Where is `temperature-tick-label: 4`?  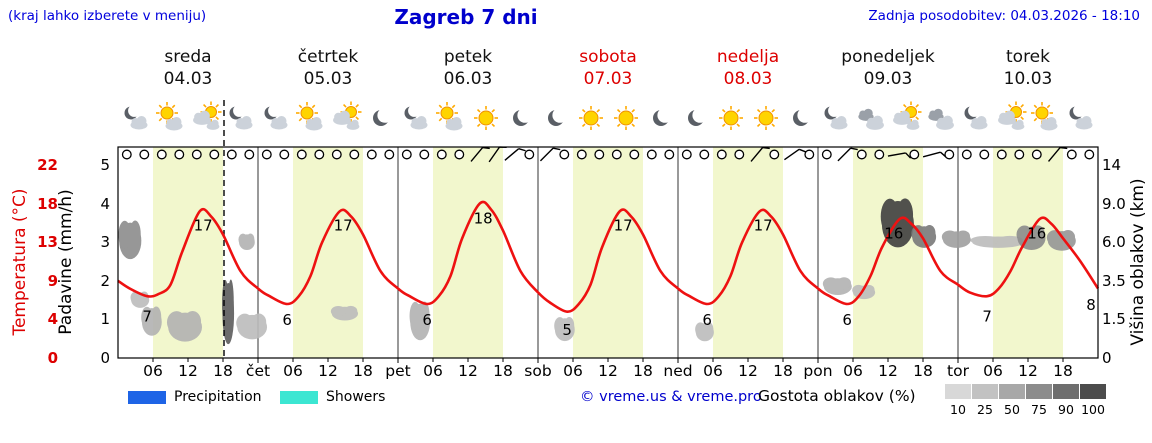
temperature-tick-label: 4 is located at coordinates (52, 319).